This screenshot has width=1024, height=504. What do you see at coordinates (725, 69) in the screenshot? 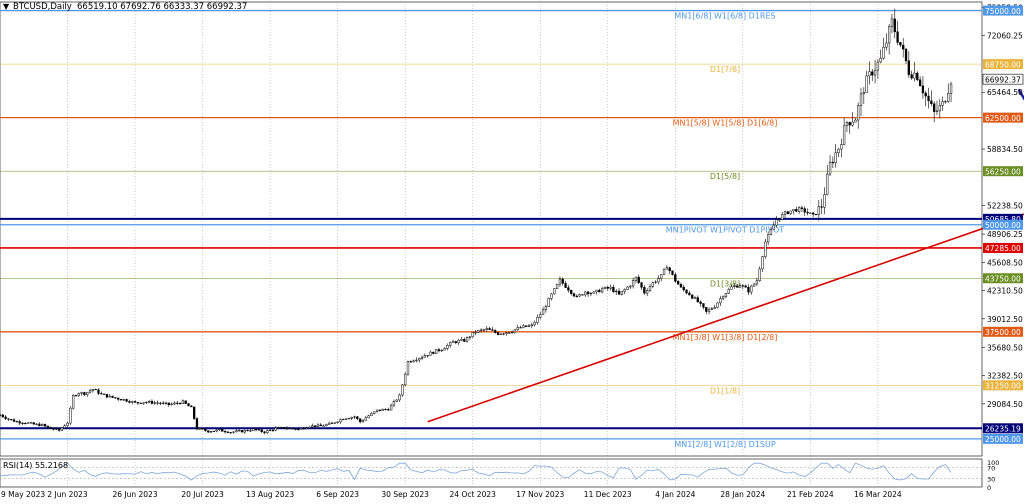
I see `level-label: D1[7/8]` at bounding box center [725, 69].